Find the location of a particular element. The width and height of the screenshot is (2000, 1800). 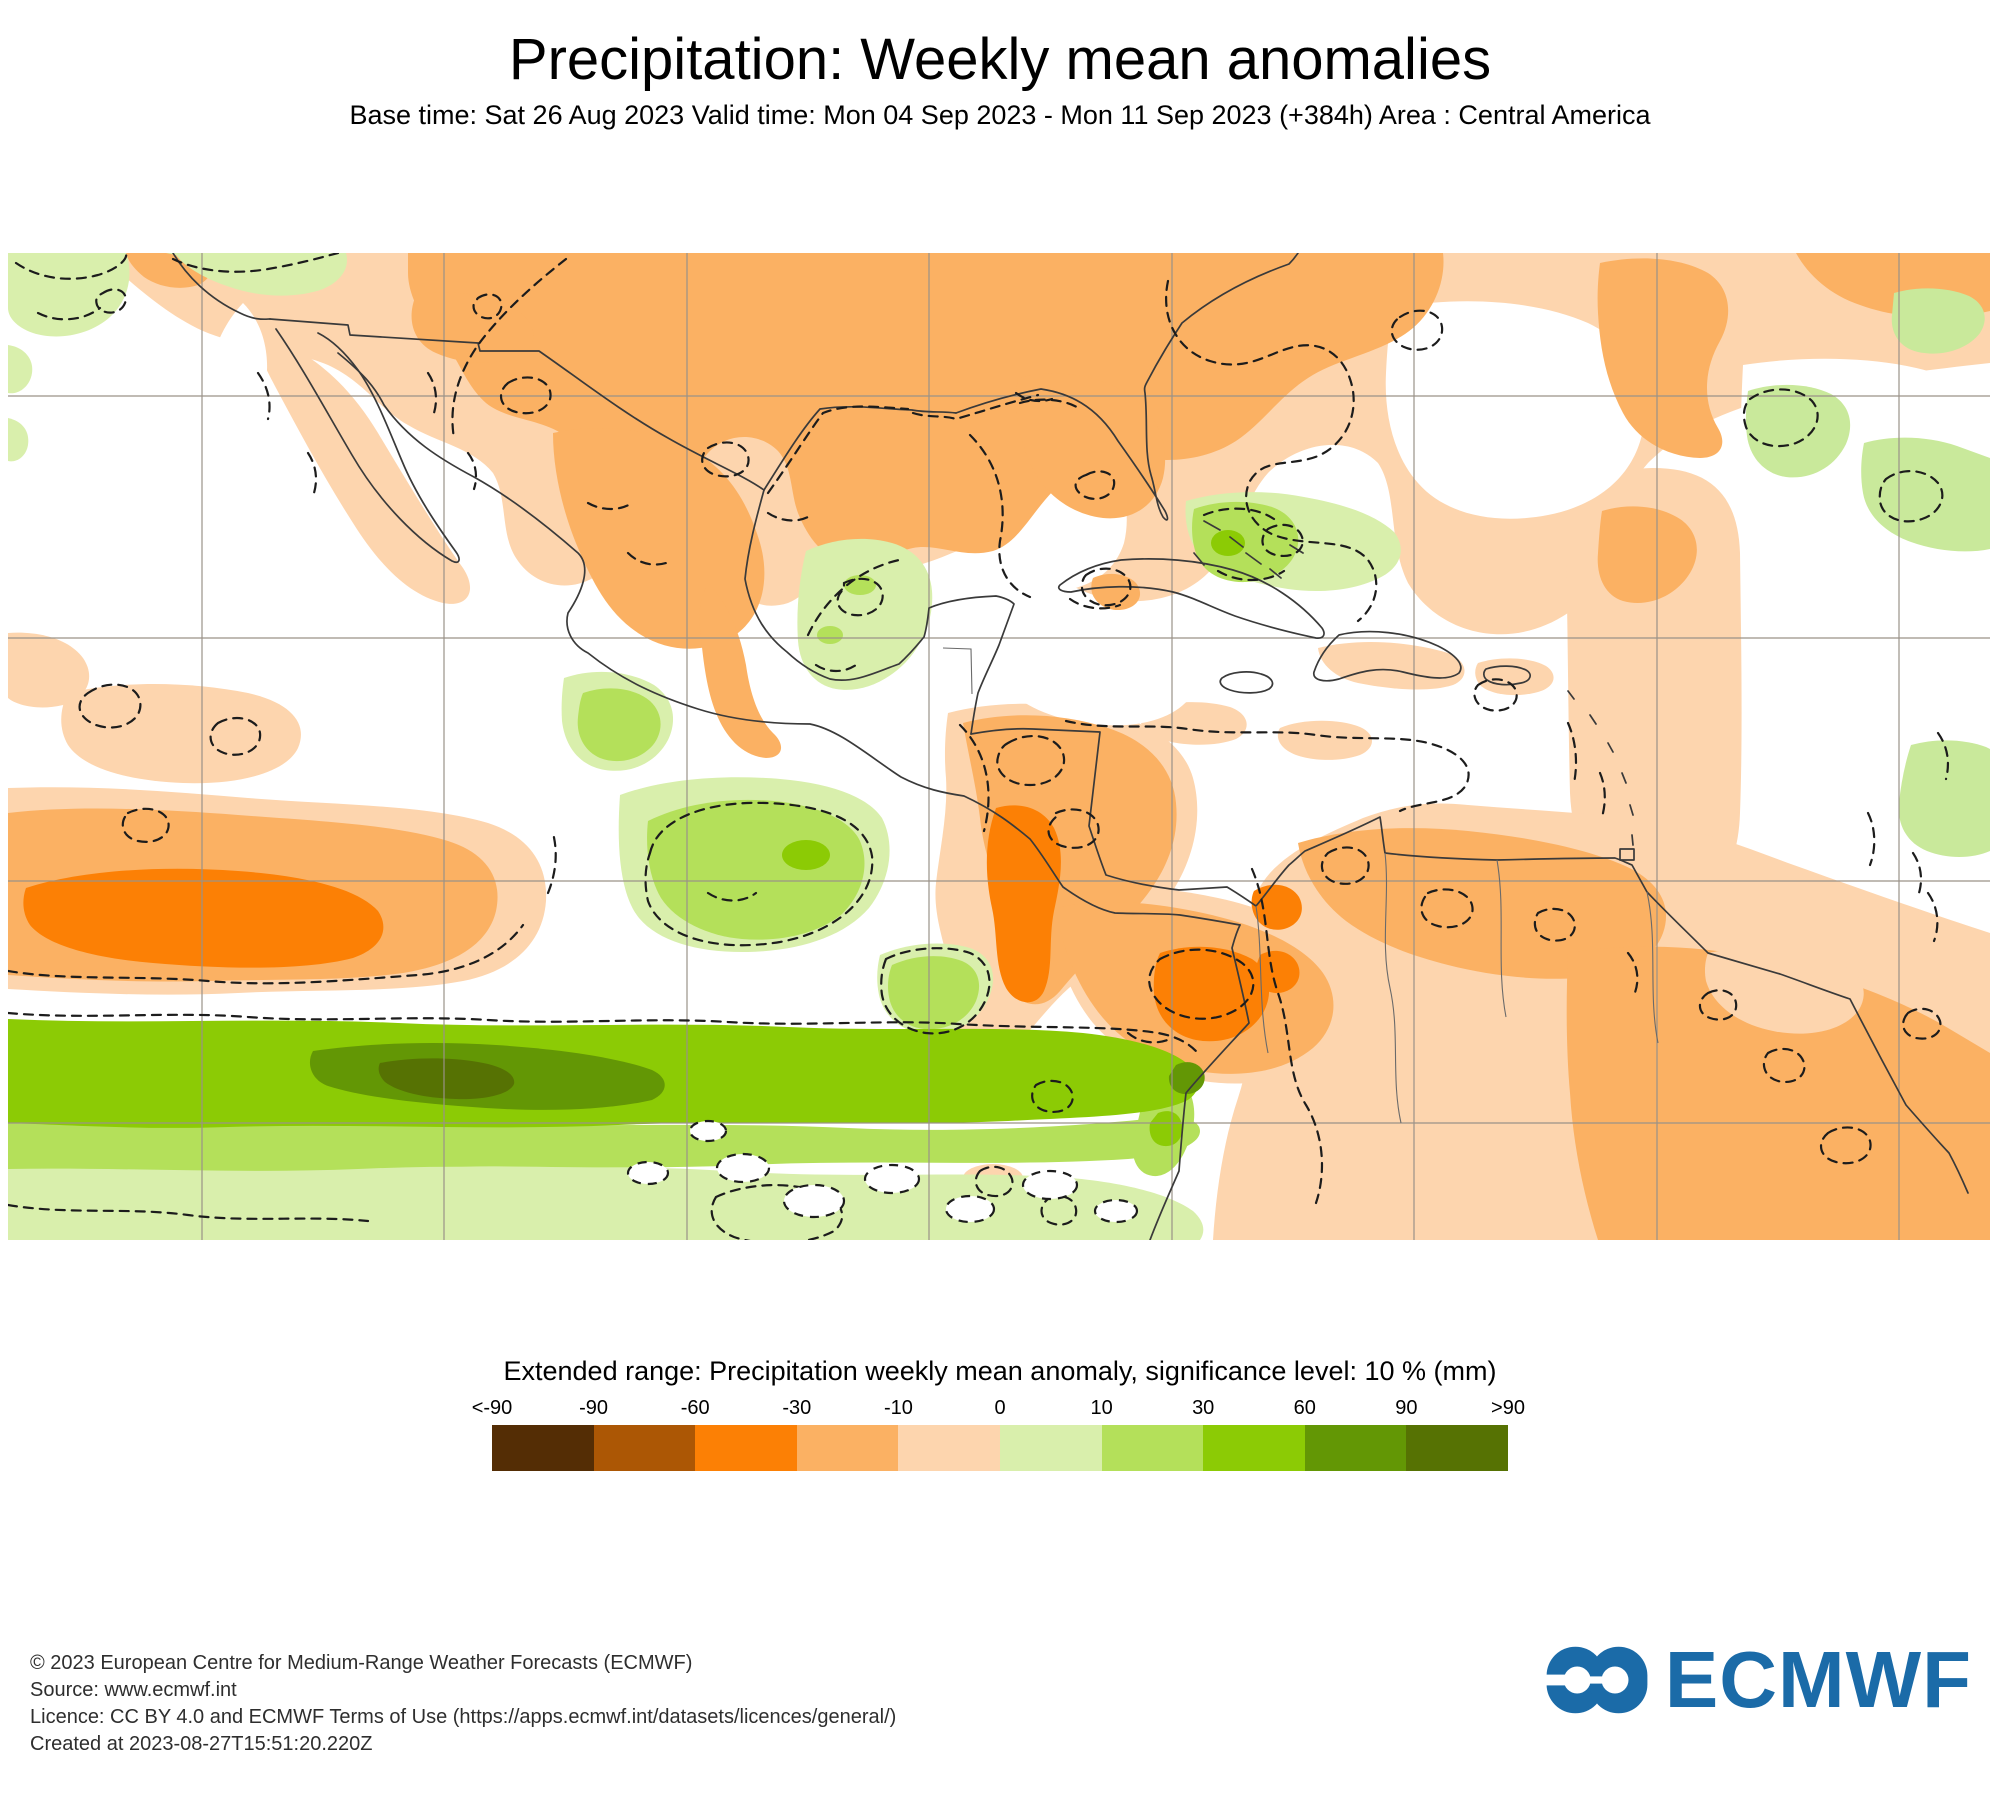

hispaniola-coastline is located at coordinates (1387, 656).